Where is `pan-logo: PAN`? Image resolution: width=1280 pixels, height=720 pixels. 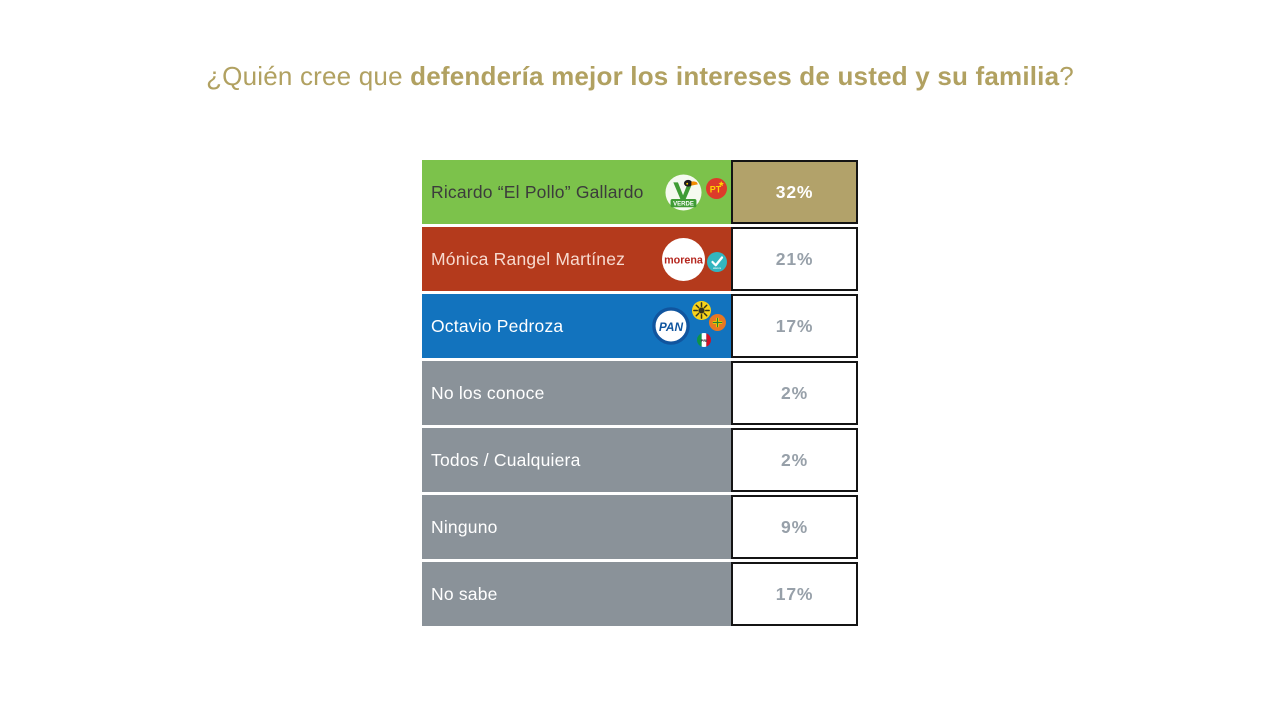
pan-logo: PAN is located at coordinates (671, 326).